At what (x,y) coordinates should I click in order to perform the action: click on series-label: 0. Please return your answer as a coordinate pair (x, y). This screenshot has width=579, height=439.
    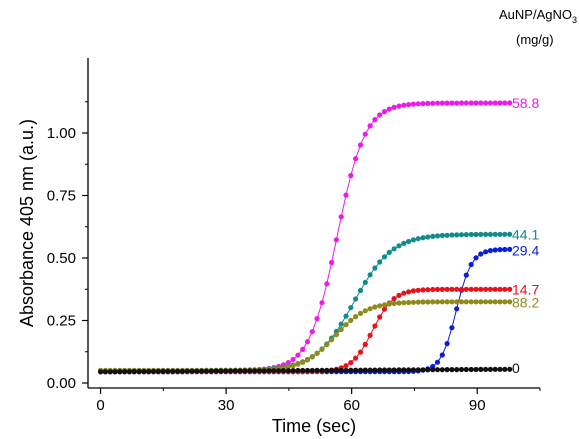
    Looking at the image, I should click on (516, 368).